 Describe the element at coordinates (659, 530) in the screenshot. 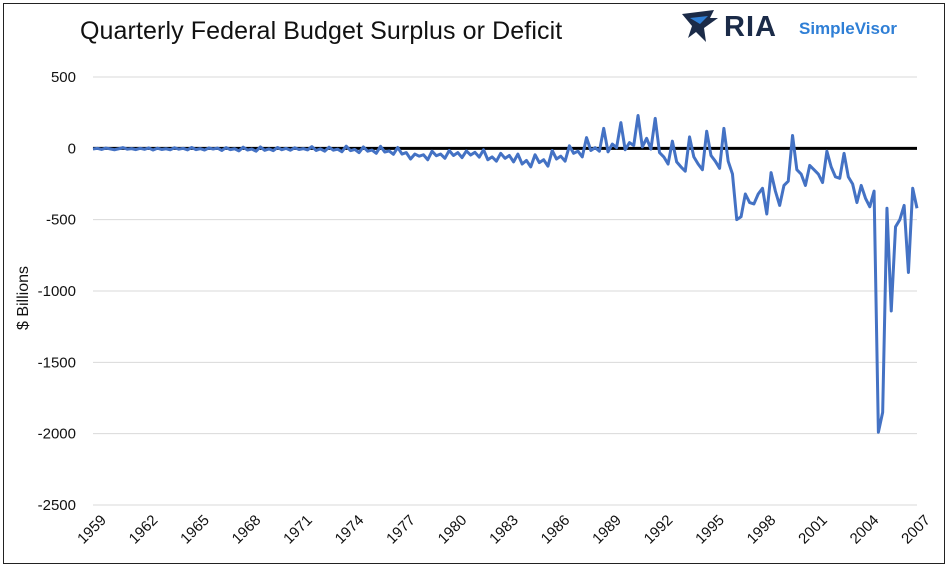

I see `x-tick-label: 1992` at that location.